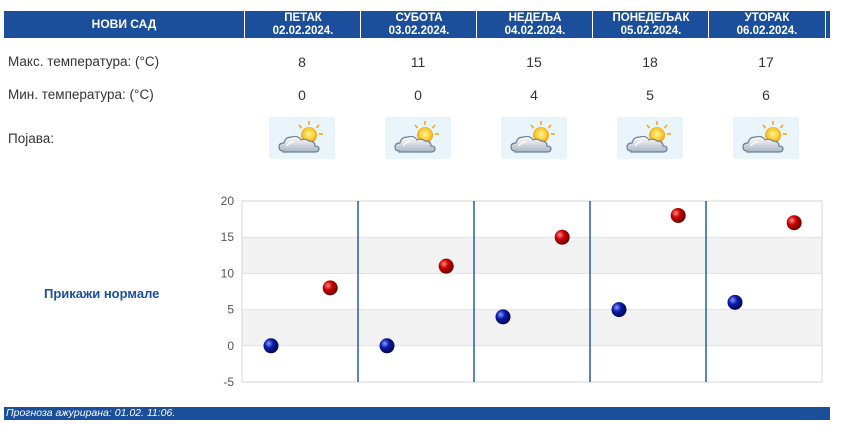  Describe the element at coordinates (535, 31) in the screenshot. I see `day-date: 04.02.2024.` at that location.